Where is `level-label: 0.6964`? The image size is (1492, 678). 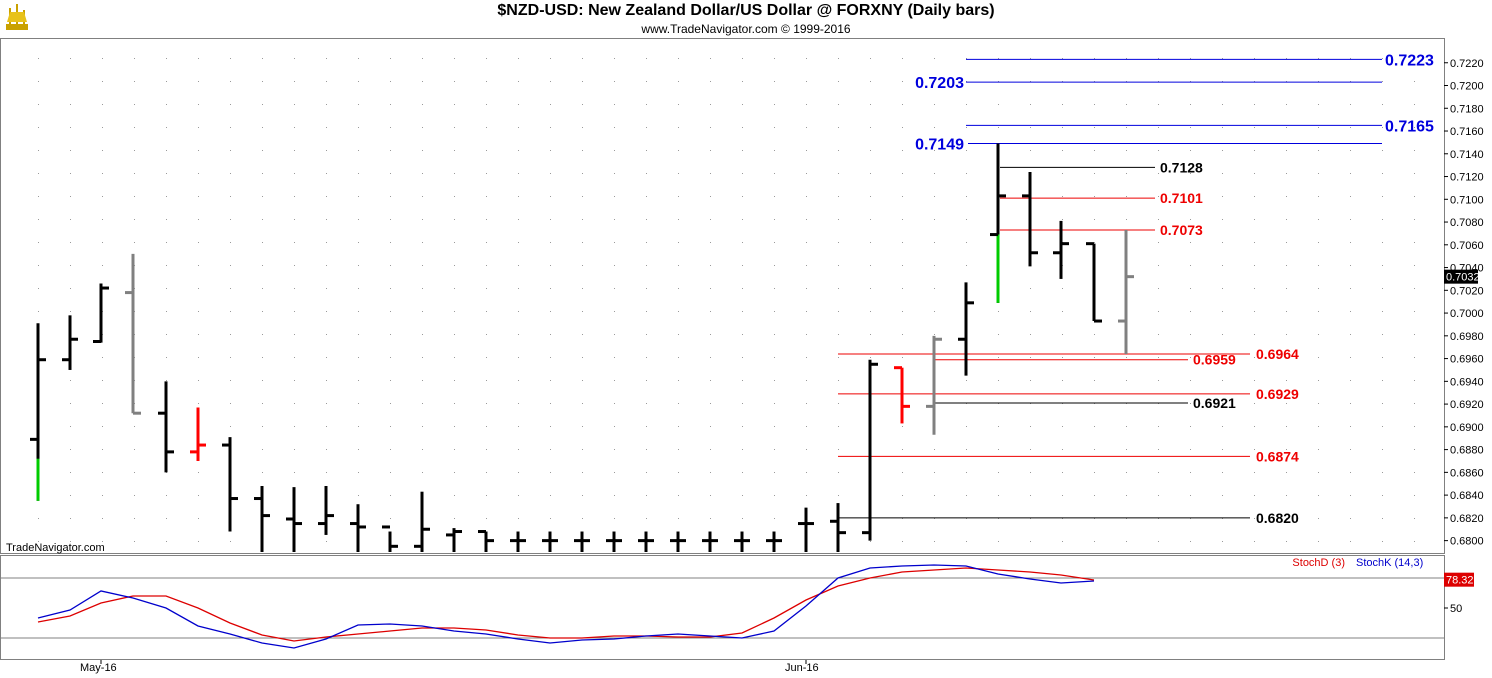
level-label: 0.6964 is located at coordinates (1277, 354).